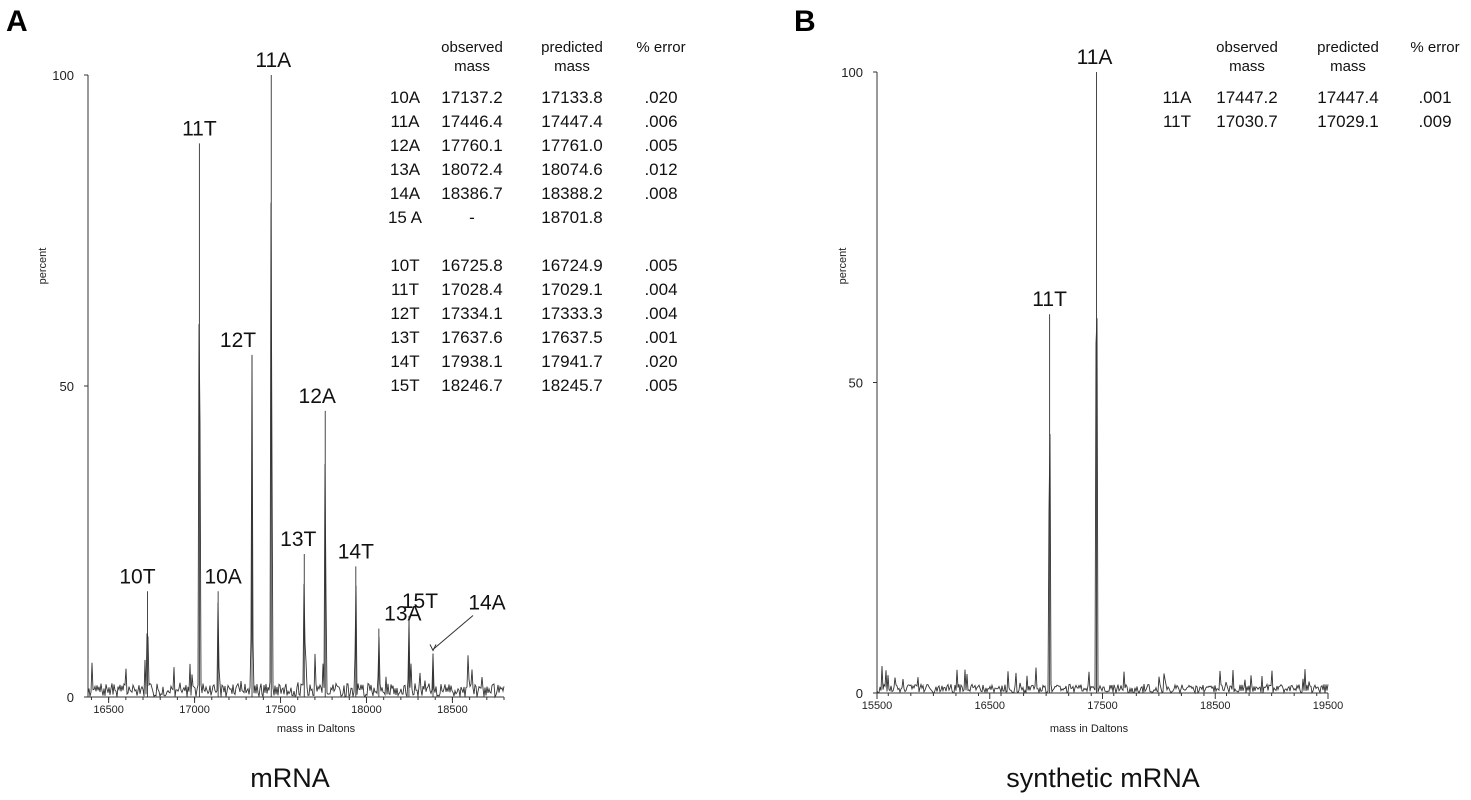 The image size is (1471, 800). Describe the element at coordinates (660, 169) in the screenshot. I see `panel-a-table-cell: .012` at that location.